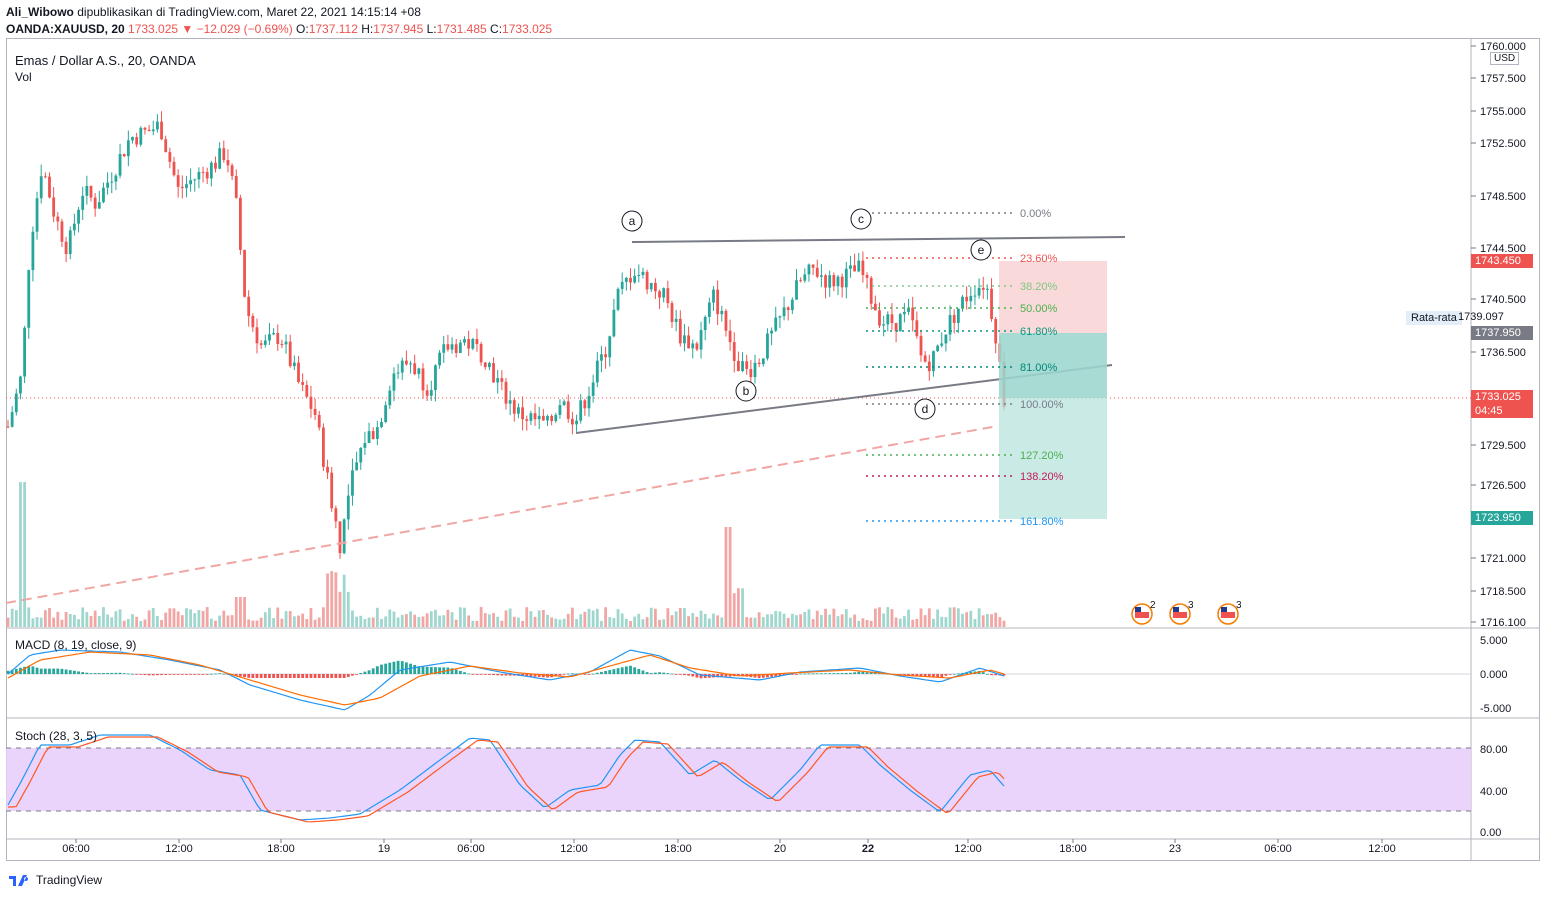 This screenshot has width=1547, height=899. What do you see at coordinates (1503, 47) in the screenshot?
I see `price-tick-label: 1760.000` at bounding box center [1503, 47].